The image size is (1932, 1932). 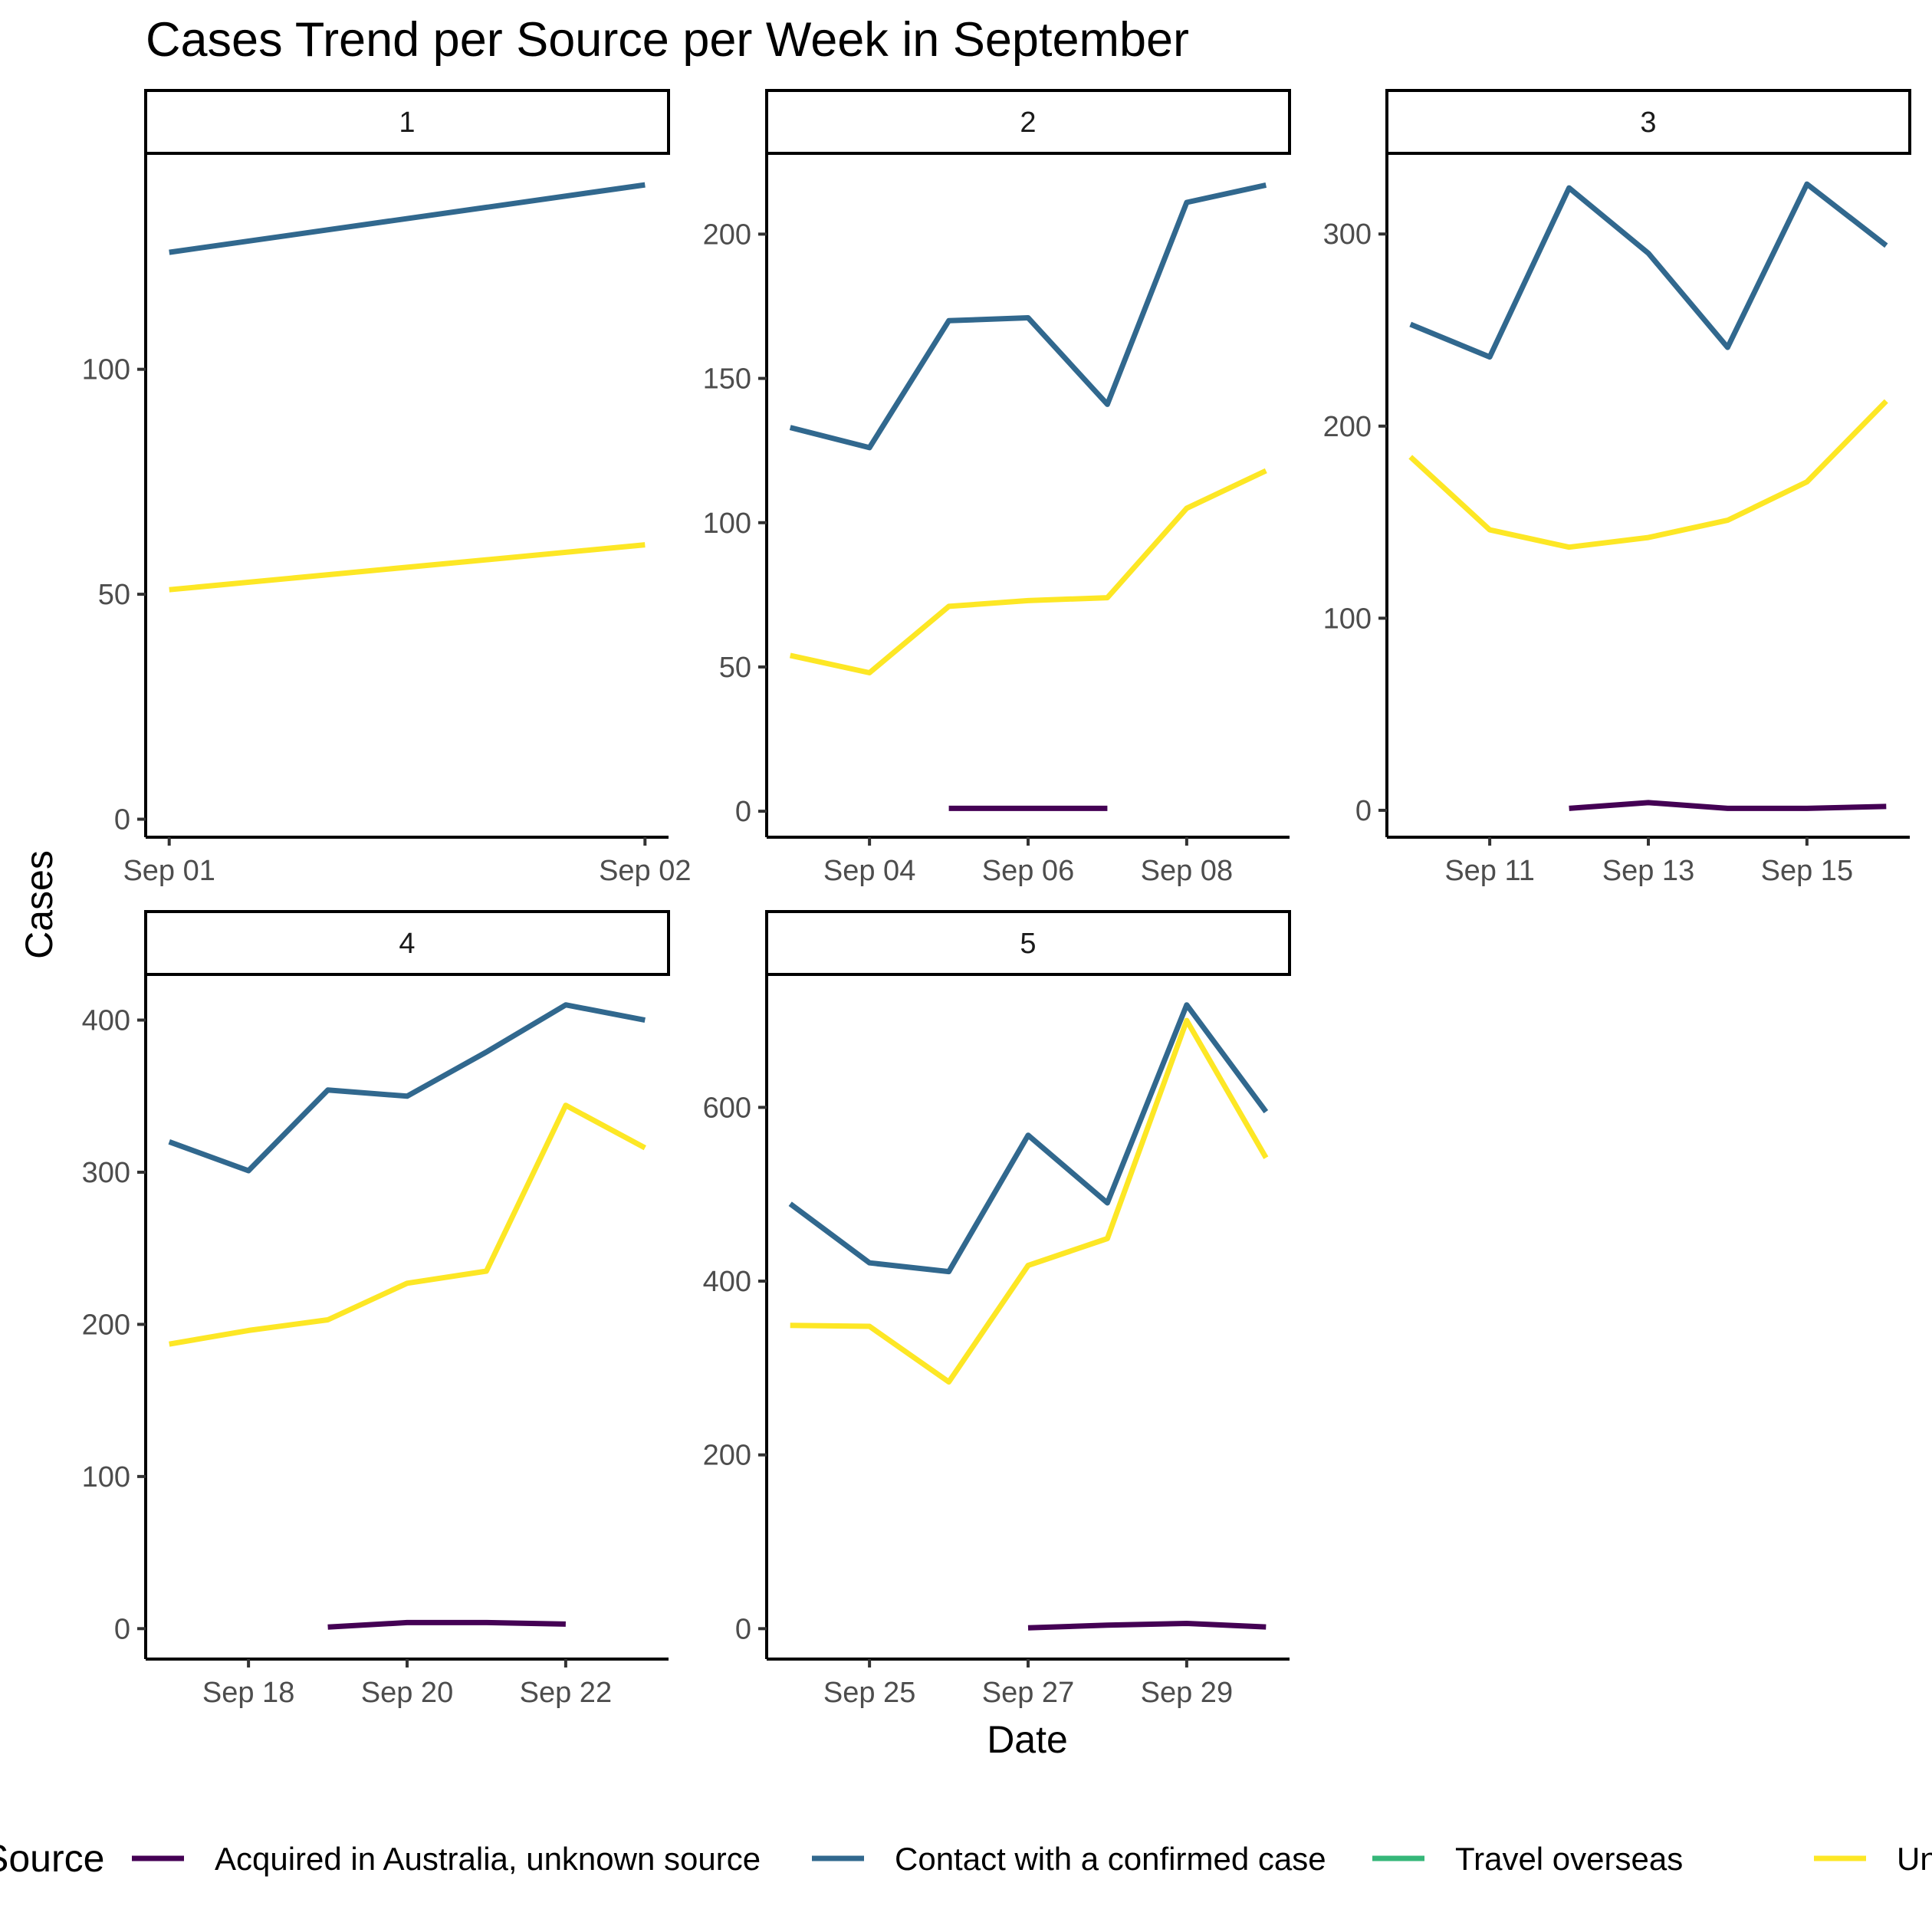 What do you see at coordinates (727, 379) in the screenshot?
I see `y-tick-label: 150` at bounding box center [727, 379].